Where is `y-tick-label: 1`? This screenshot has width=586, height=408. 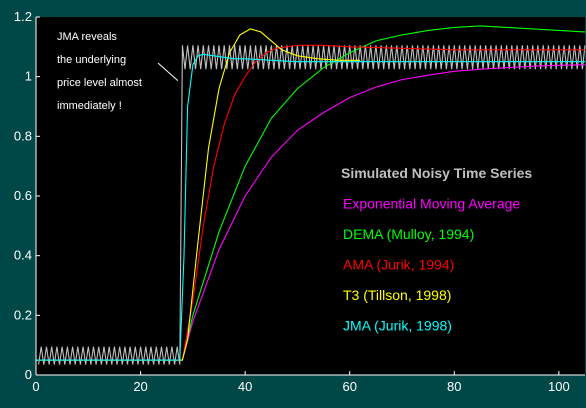 y-tick-label: 1 is located at coordinates (28, 76).